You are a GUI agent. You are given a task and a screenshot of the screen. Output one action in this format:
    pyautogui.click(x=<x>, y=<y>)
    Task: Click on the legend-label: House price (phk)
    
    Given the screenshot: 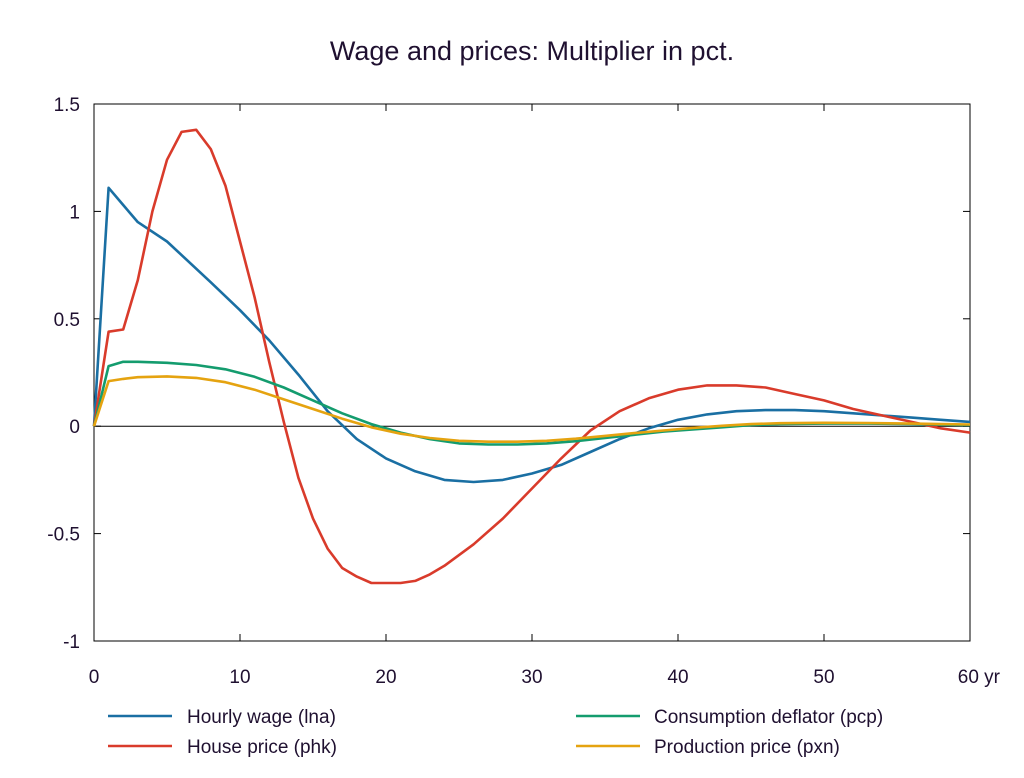 What is the action you would take?
    pyautogui.click(x=262, y=747)
    